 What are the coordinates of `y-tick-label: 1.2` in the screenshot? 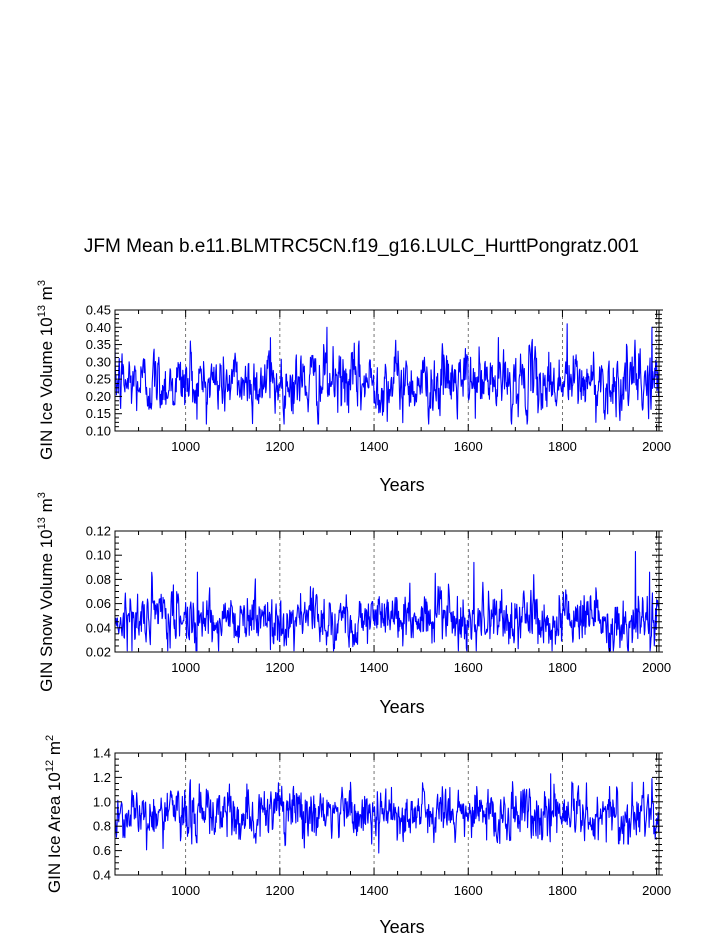 It's located at (102, 777).